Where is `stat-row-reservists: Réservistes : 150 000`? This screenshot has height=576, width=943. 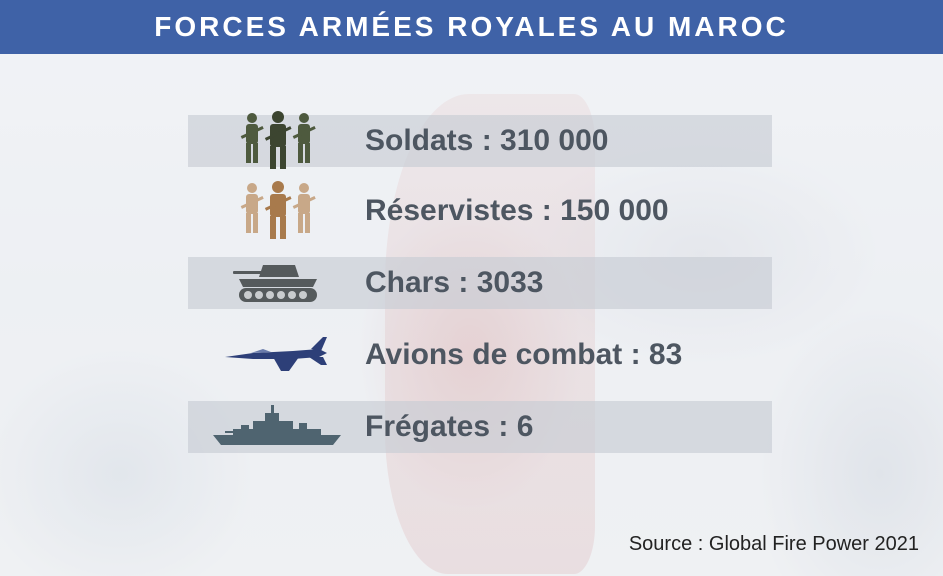
stat-row-reservists: Réservistes : 150 000 is located at coordinates (480, 210).